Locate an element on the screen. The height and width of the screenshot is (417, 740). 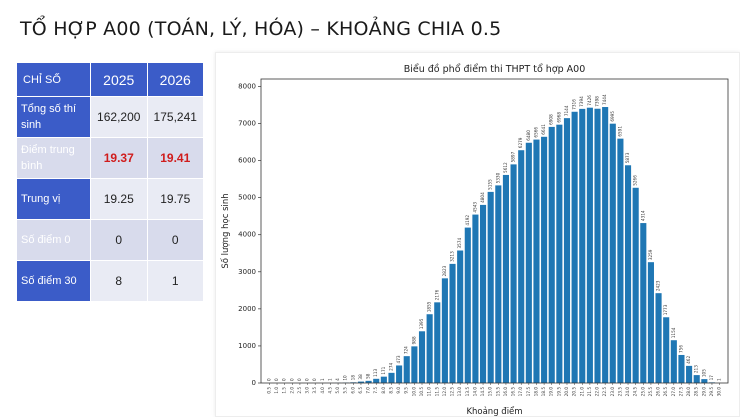
bar-value-label: 6591 is located at coordinates (619, 131).